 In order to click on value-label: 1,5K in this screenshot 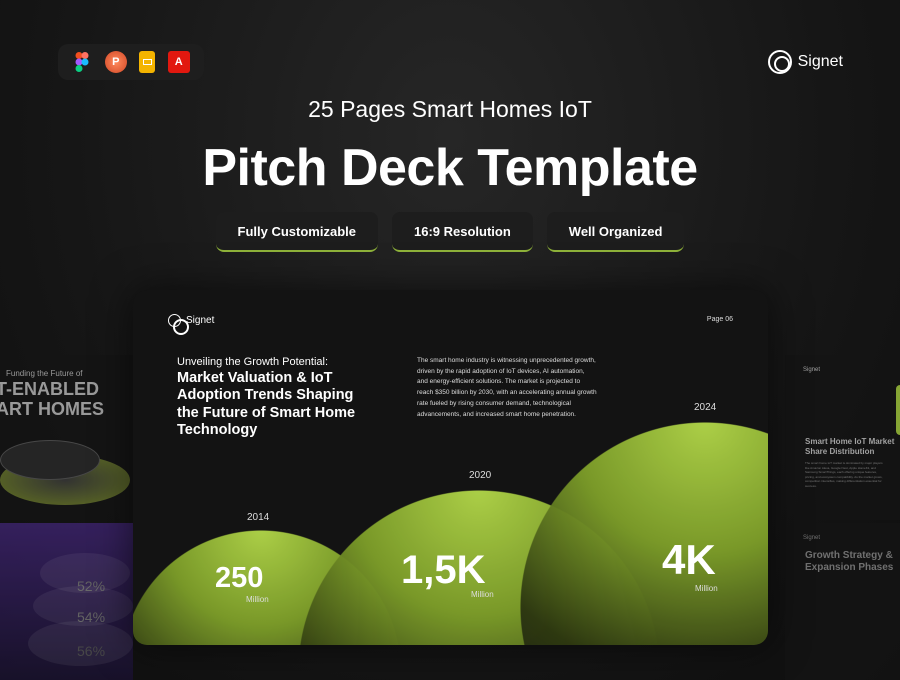, I will do `click(443, 570)`.